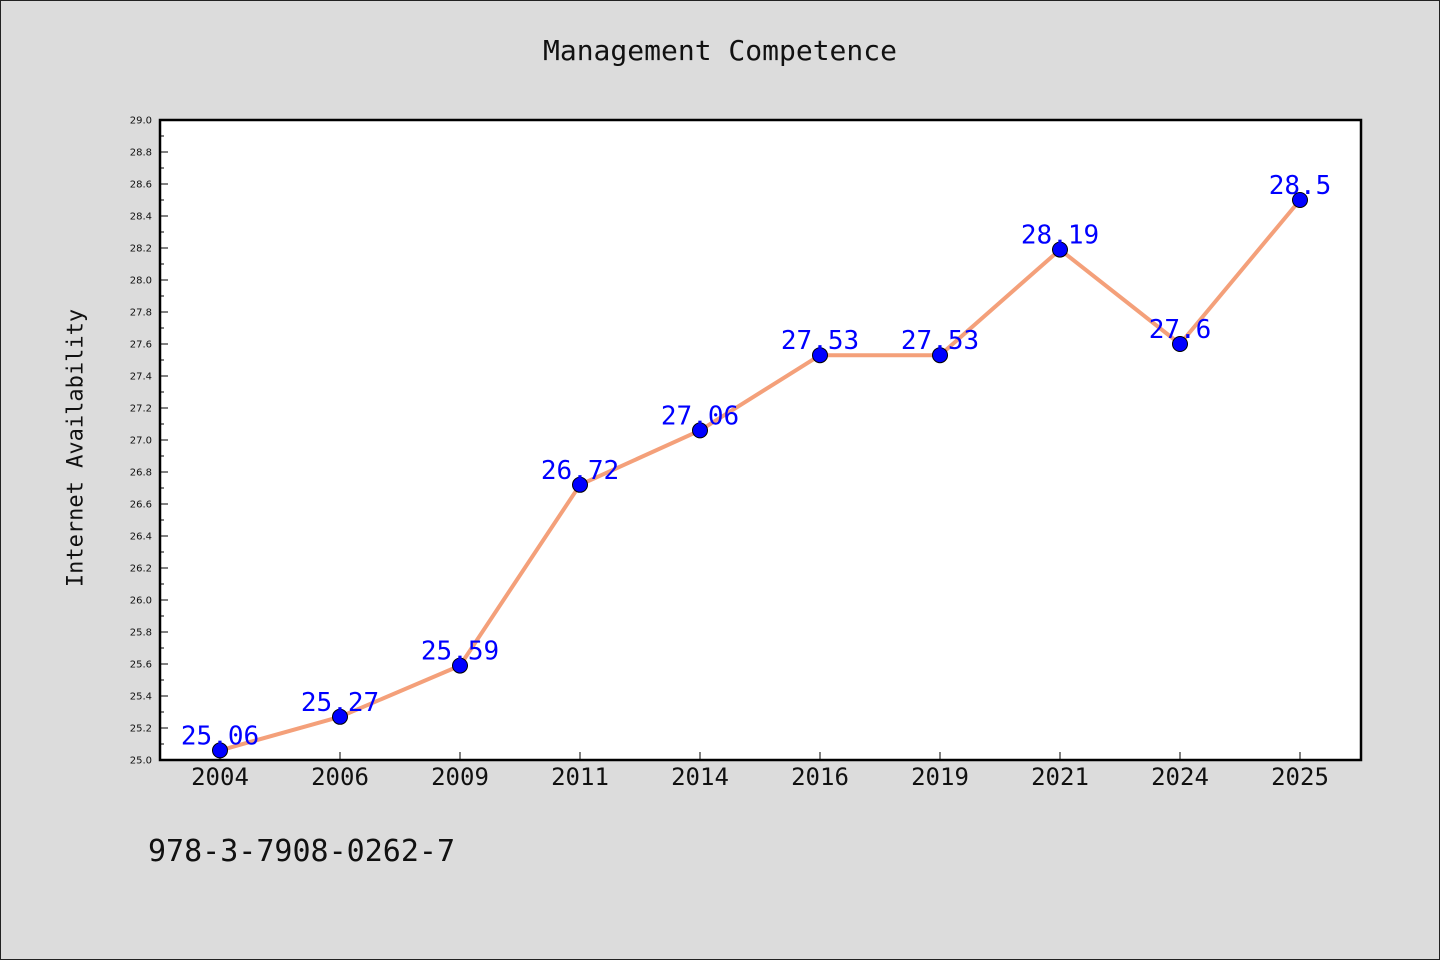  Describe the element at coordinates (940, 777) in the screenshot. I see `x-tick-label: 2019` at that location.